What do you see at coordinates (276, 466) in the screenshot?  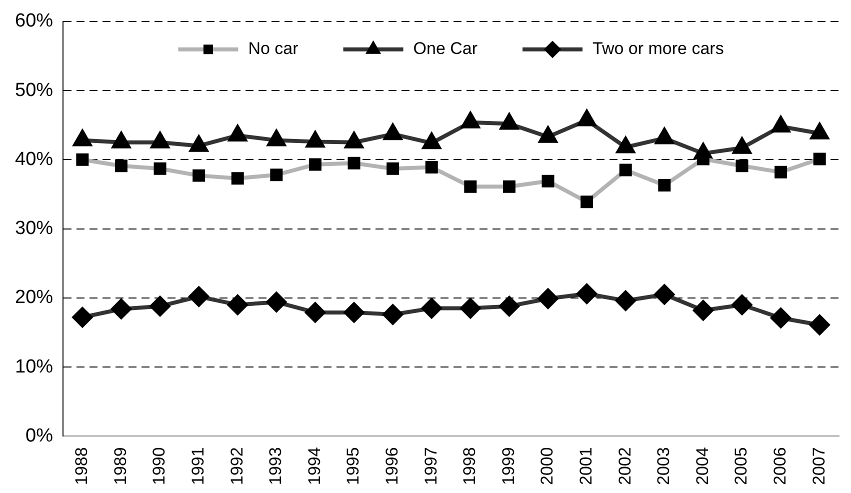 I see `x-tick-label: 1993` at bounding box center [276, 466].